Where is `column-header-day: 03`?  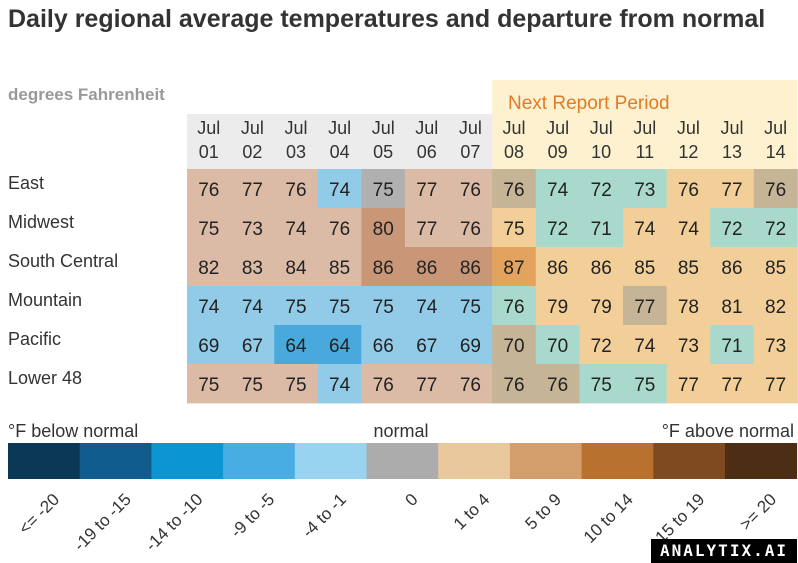
column-header-day: 03 is located at coordinates (296, 152).